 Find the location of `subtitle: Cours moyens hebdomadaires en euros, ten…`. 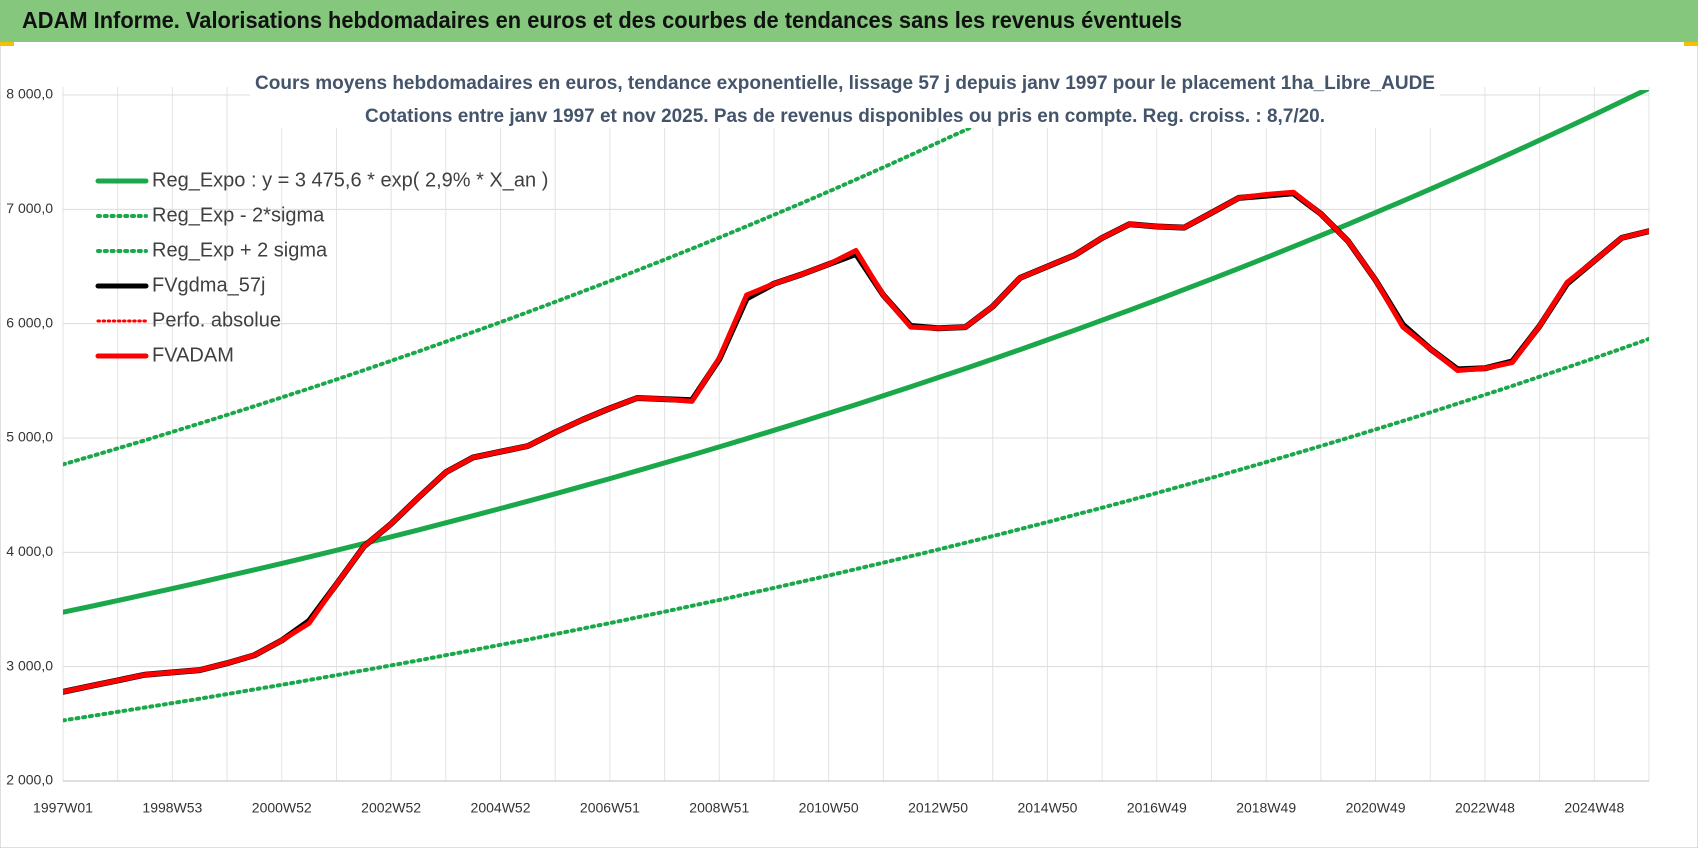

subtitle: Cours moyens hebdomadaires en euros, ten… is located at coordinates (845, 83).